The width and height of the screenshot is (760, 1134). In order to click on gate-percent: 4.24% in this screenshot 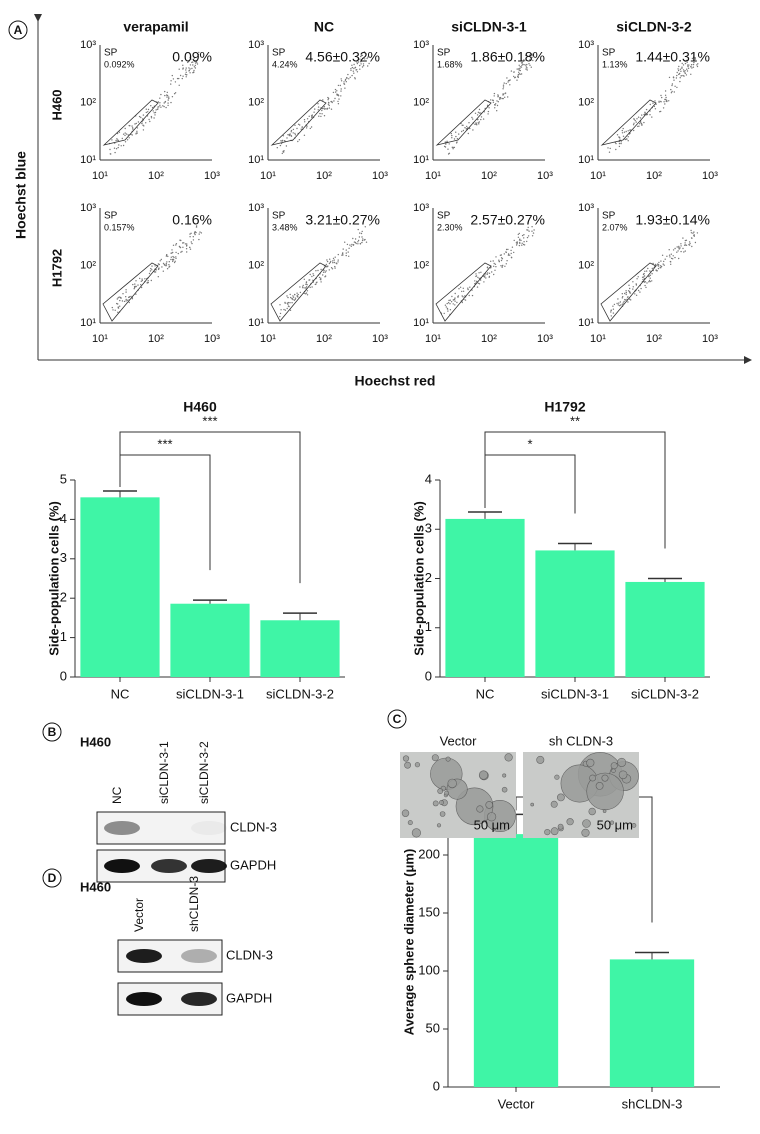, I will do `click(285, 64)`.